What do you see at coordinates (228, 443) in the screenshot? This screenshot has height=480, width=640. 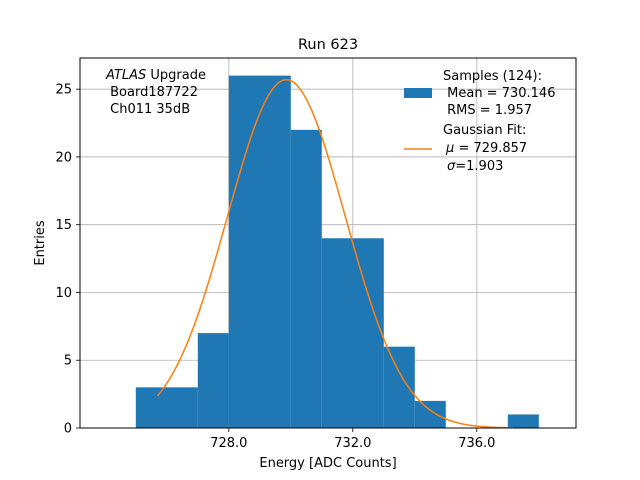 I see `x-tick-label: 728.0` at bounding box center [228, 443].